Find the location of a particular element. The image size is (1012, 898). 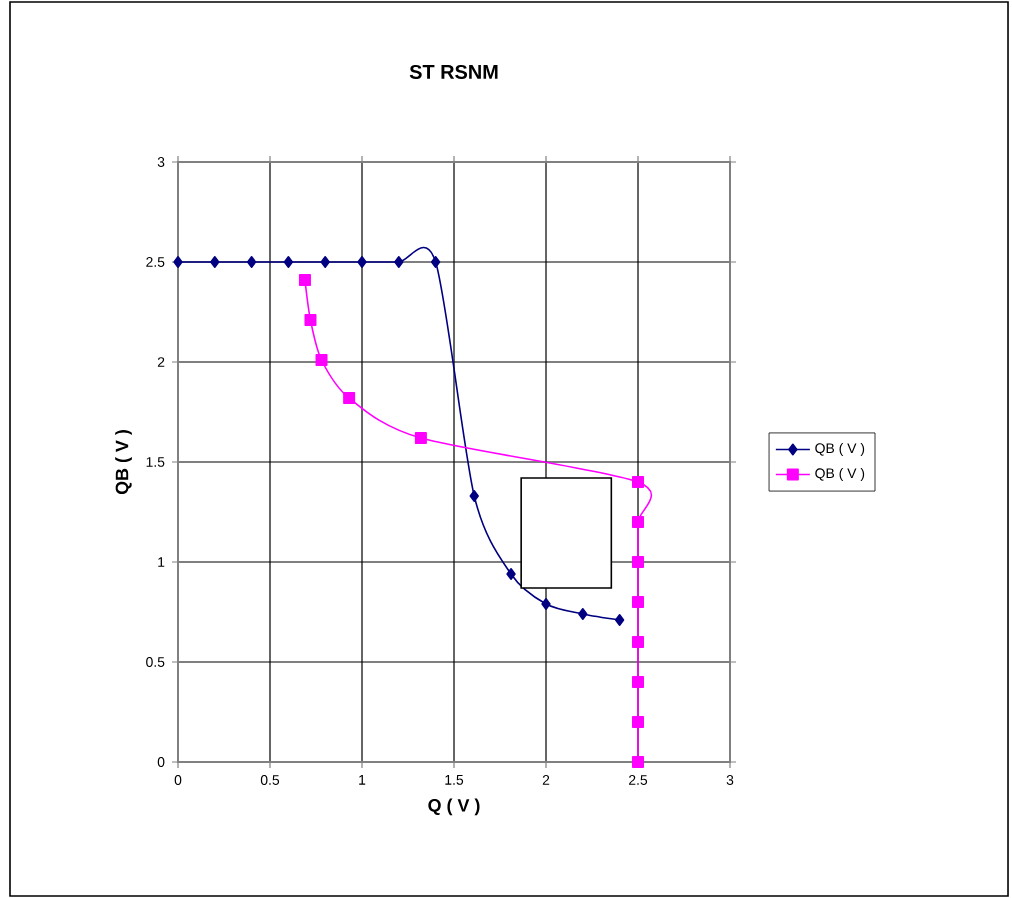

y-axis-title: QB ( V ) is located at coordinates (123, 462).